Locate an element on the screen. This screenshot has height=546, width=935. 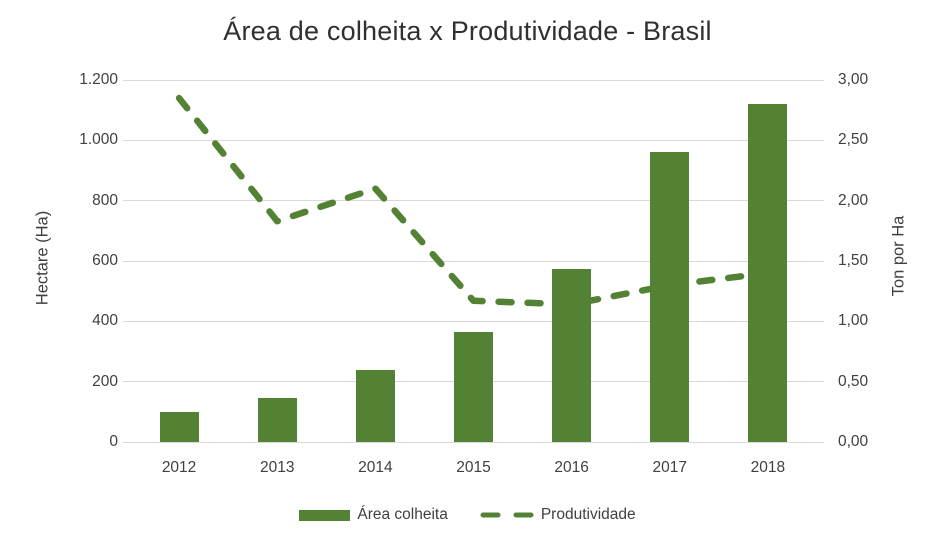
y-left-tick-label: 600 is located at coordinates (105, 260).